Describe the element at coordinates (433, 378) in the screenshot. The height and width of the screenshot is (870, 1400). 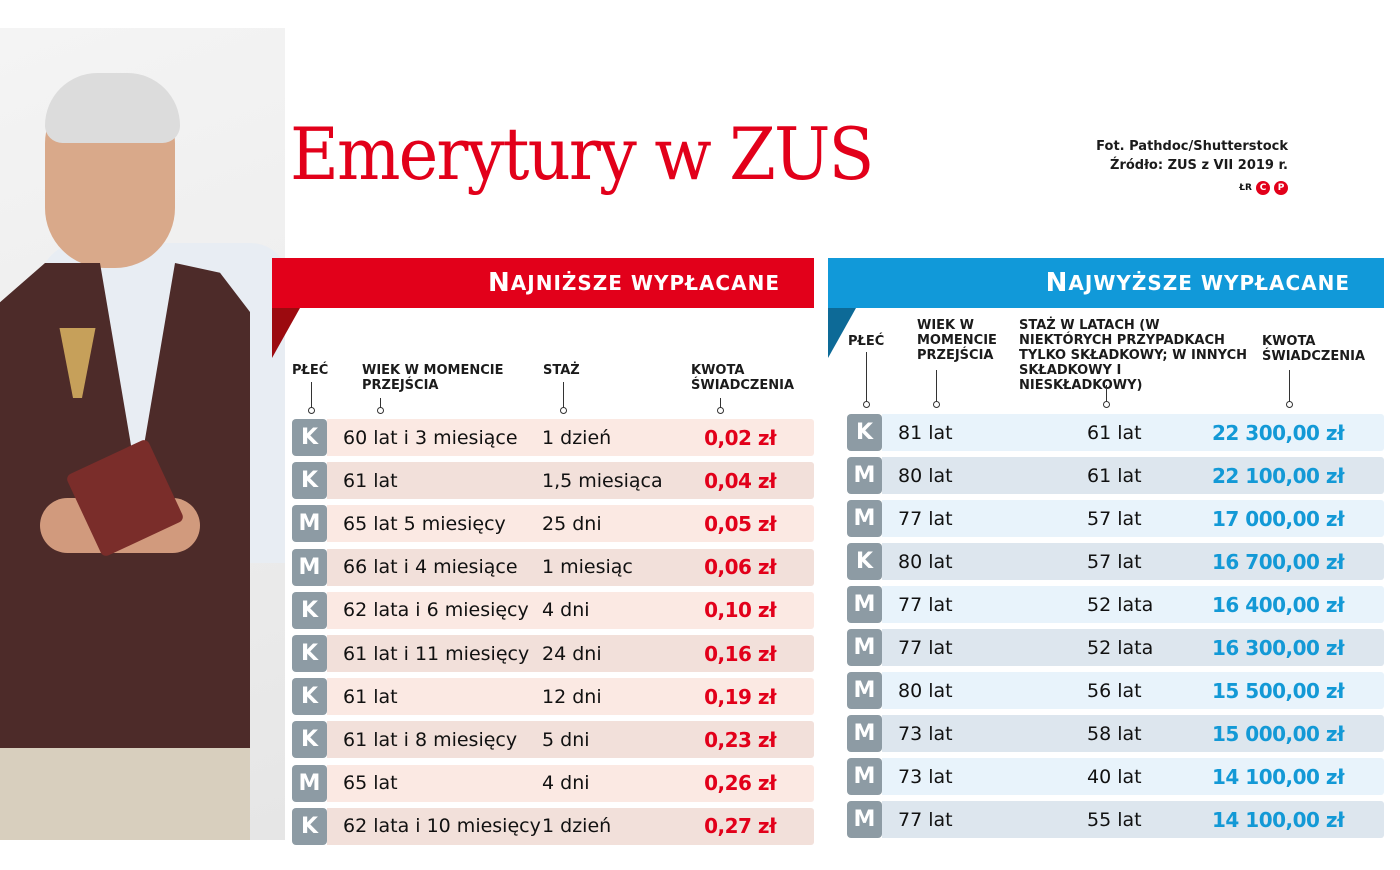
I see `column-header-age: WIEK W MOMENCIE PRZEJŚCIA` at that location.